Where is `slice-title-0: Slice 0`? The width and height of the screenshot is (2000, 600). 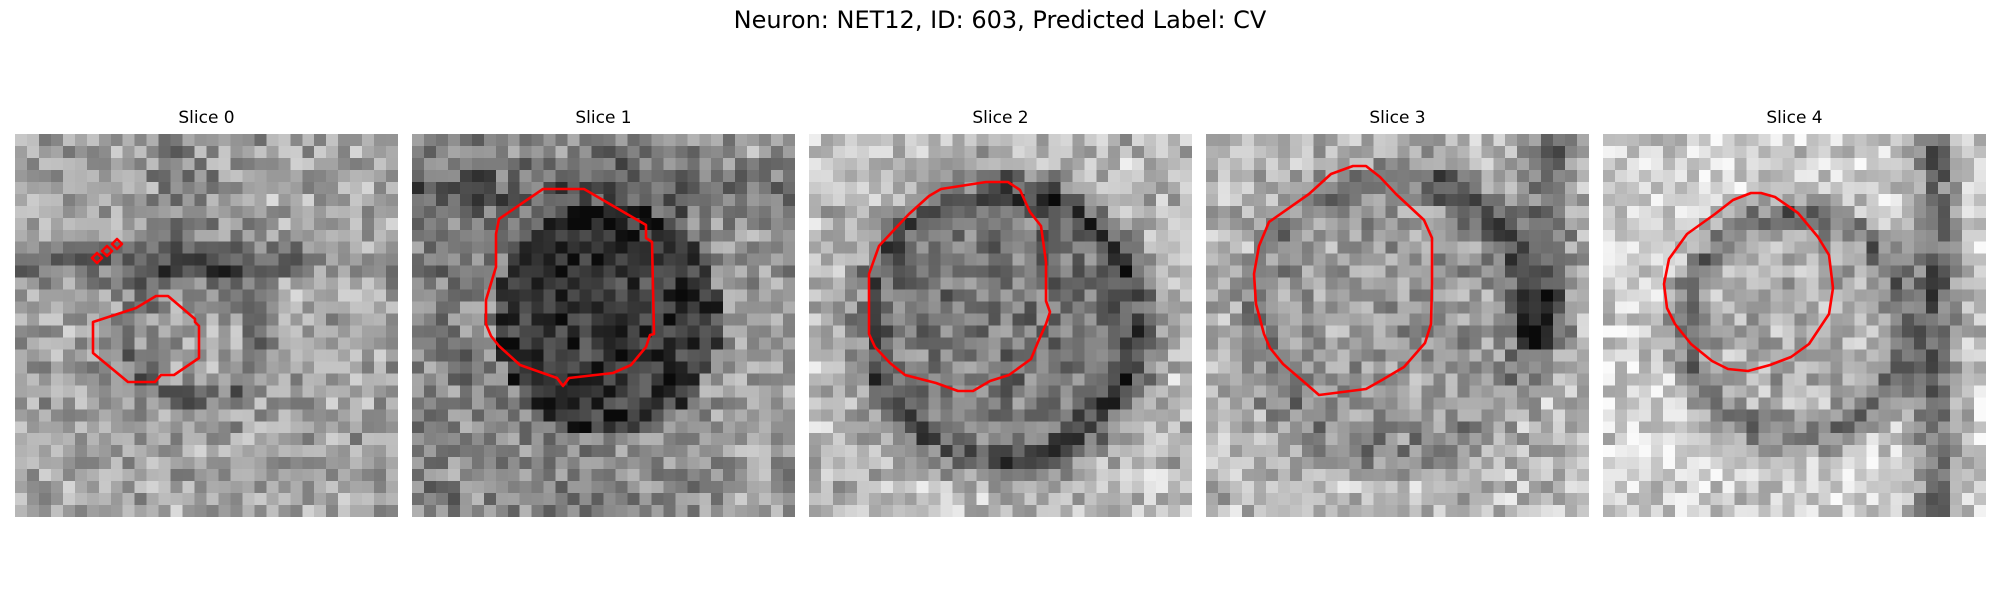
slice-title-0: Slice 0 is located at coordinates (206, 118).